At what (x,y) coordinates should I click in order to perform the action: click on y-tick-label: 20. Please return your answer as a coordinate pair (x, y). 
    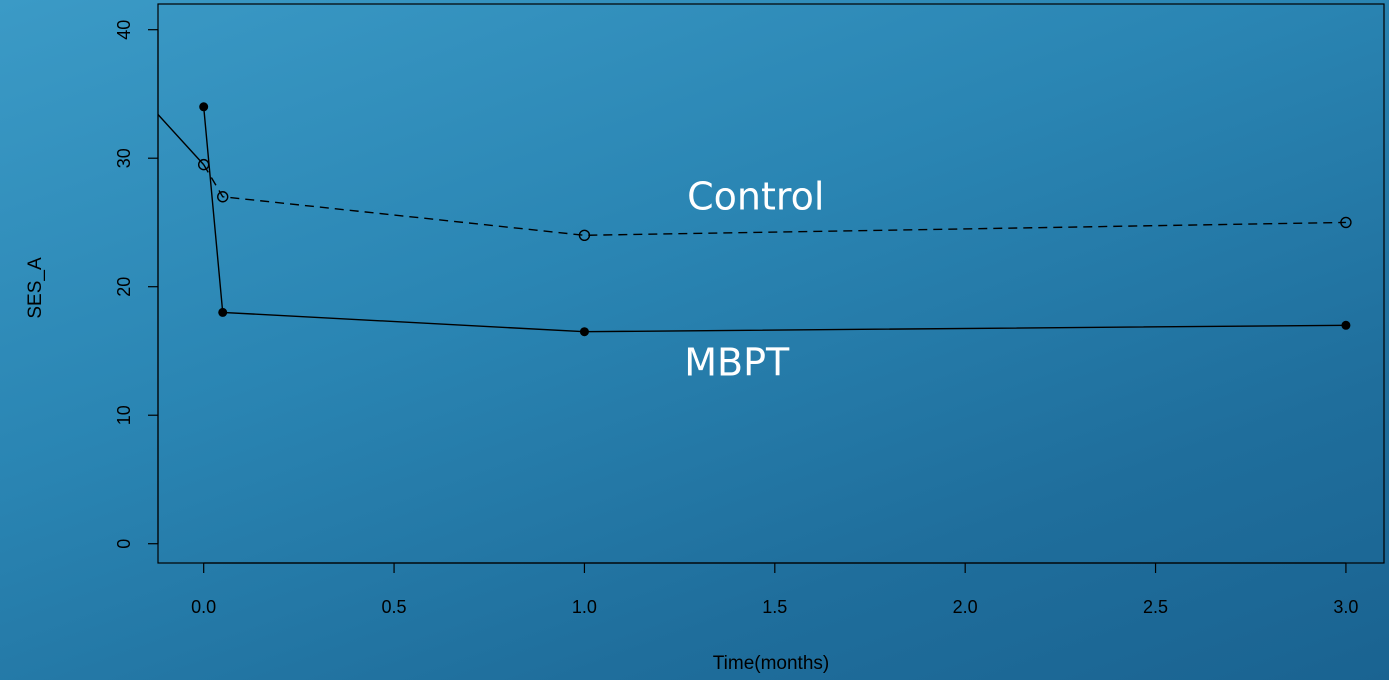
    Looking at the image, I should click on (124, 287).